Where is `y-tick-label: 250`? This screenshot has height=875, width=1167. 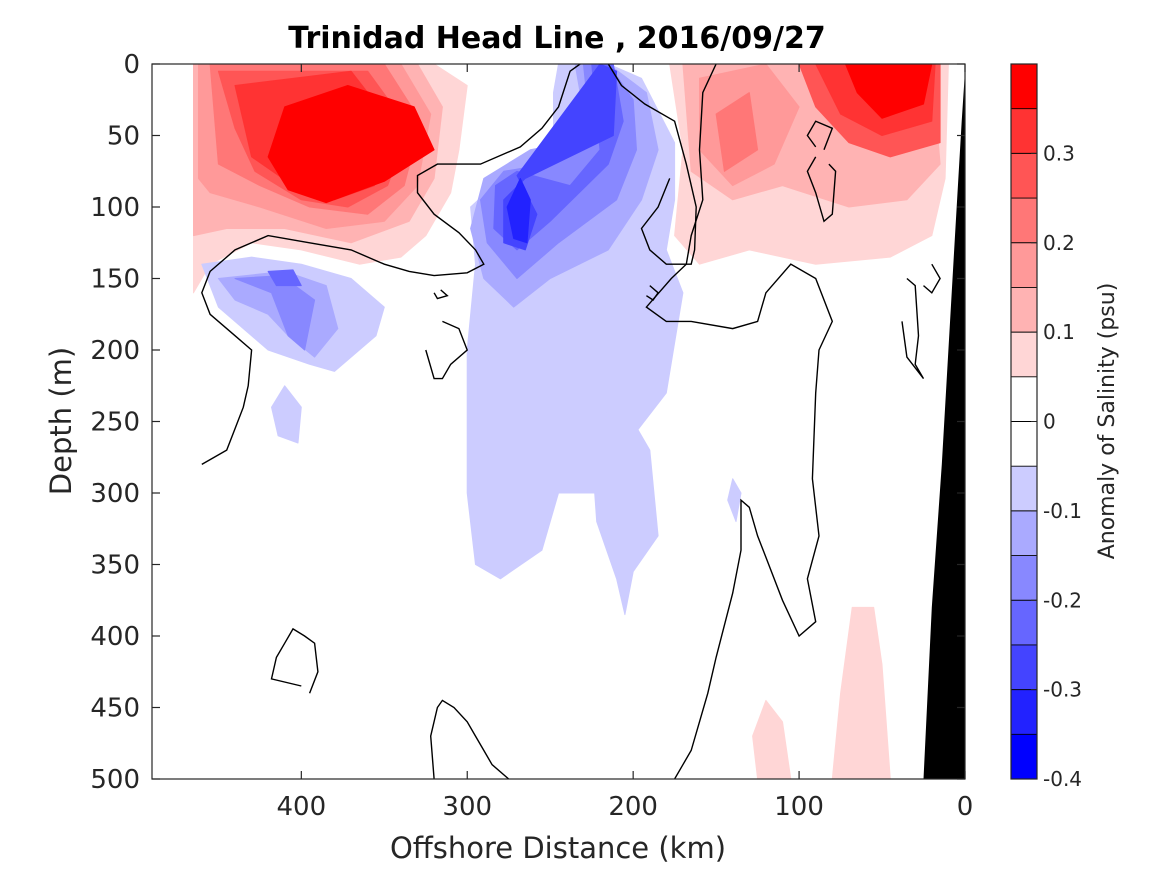 y-tick-label: 250 is located at coordinates (115, 423).